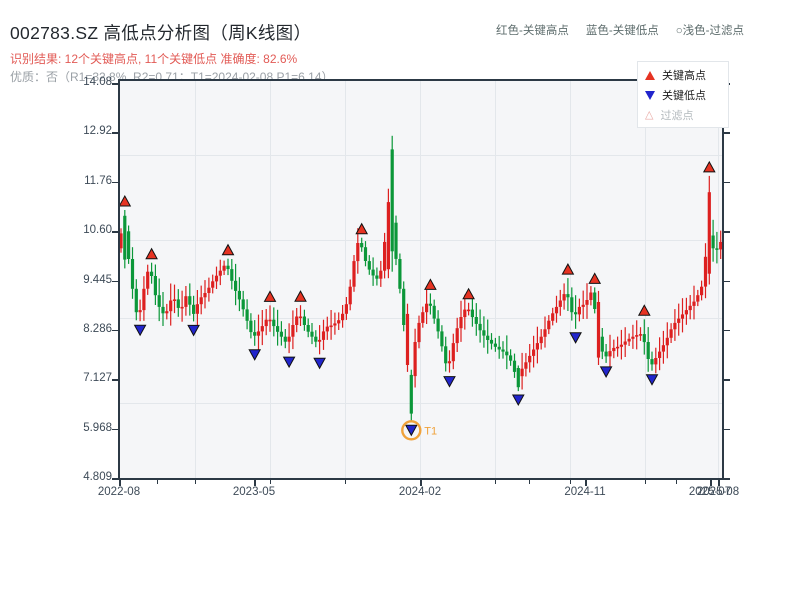  What do you see at coordinates (585, 492) in the screenshot?
I see `x-tick-label: 2024-11` at bounding box center [585, 492].